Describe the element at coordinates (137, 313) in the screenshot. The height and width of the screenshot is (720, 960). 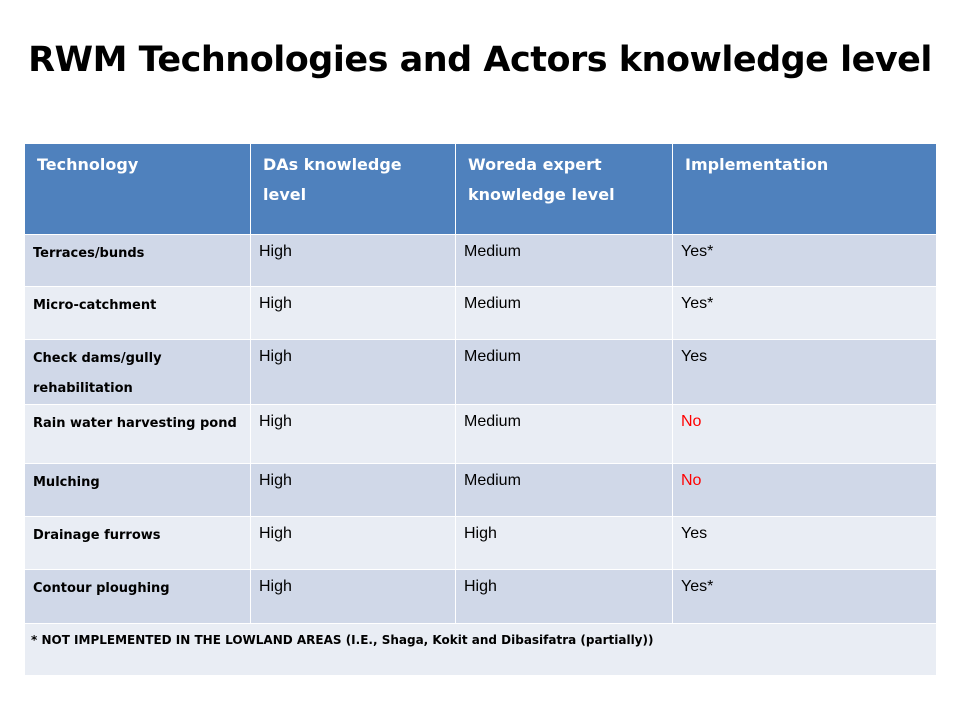
I see `cell-technology: Micro-catchment` at that location.